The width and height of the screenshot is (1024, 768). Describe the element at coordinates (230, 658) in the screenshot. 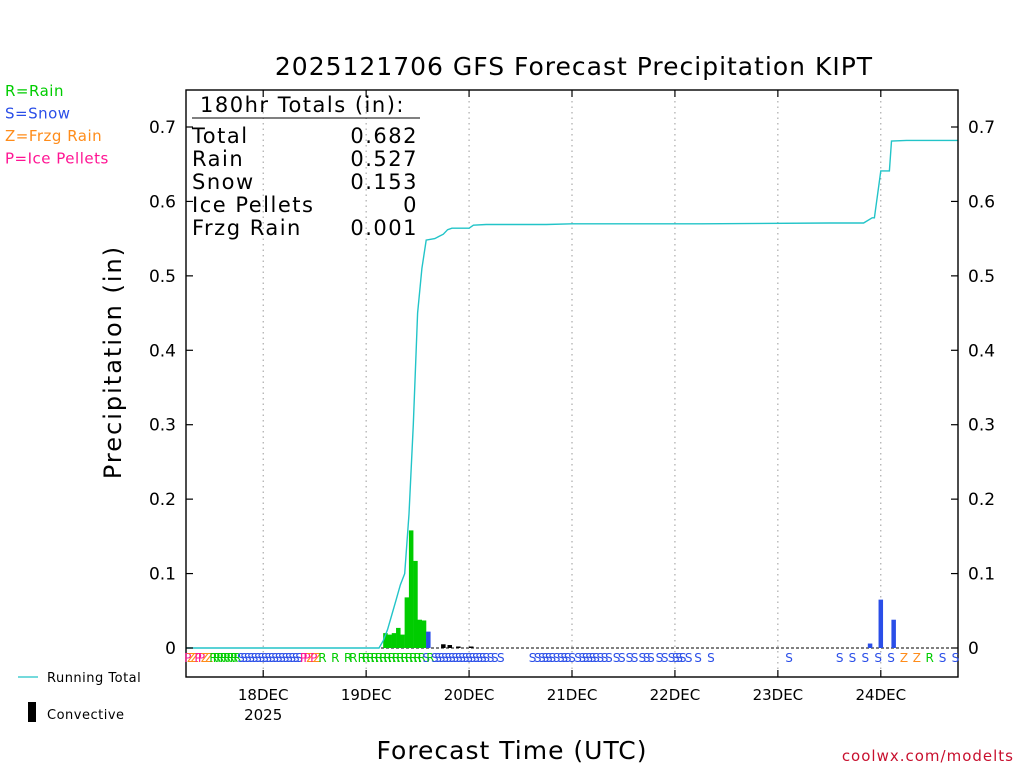

I see `ptype-marker-12: R` at that location.